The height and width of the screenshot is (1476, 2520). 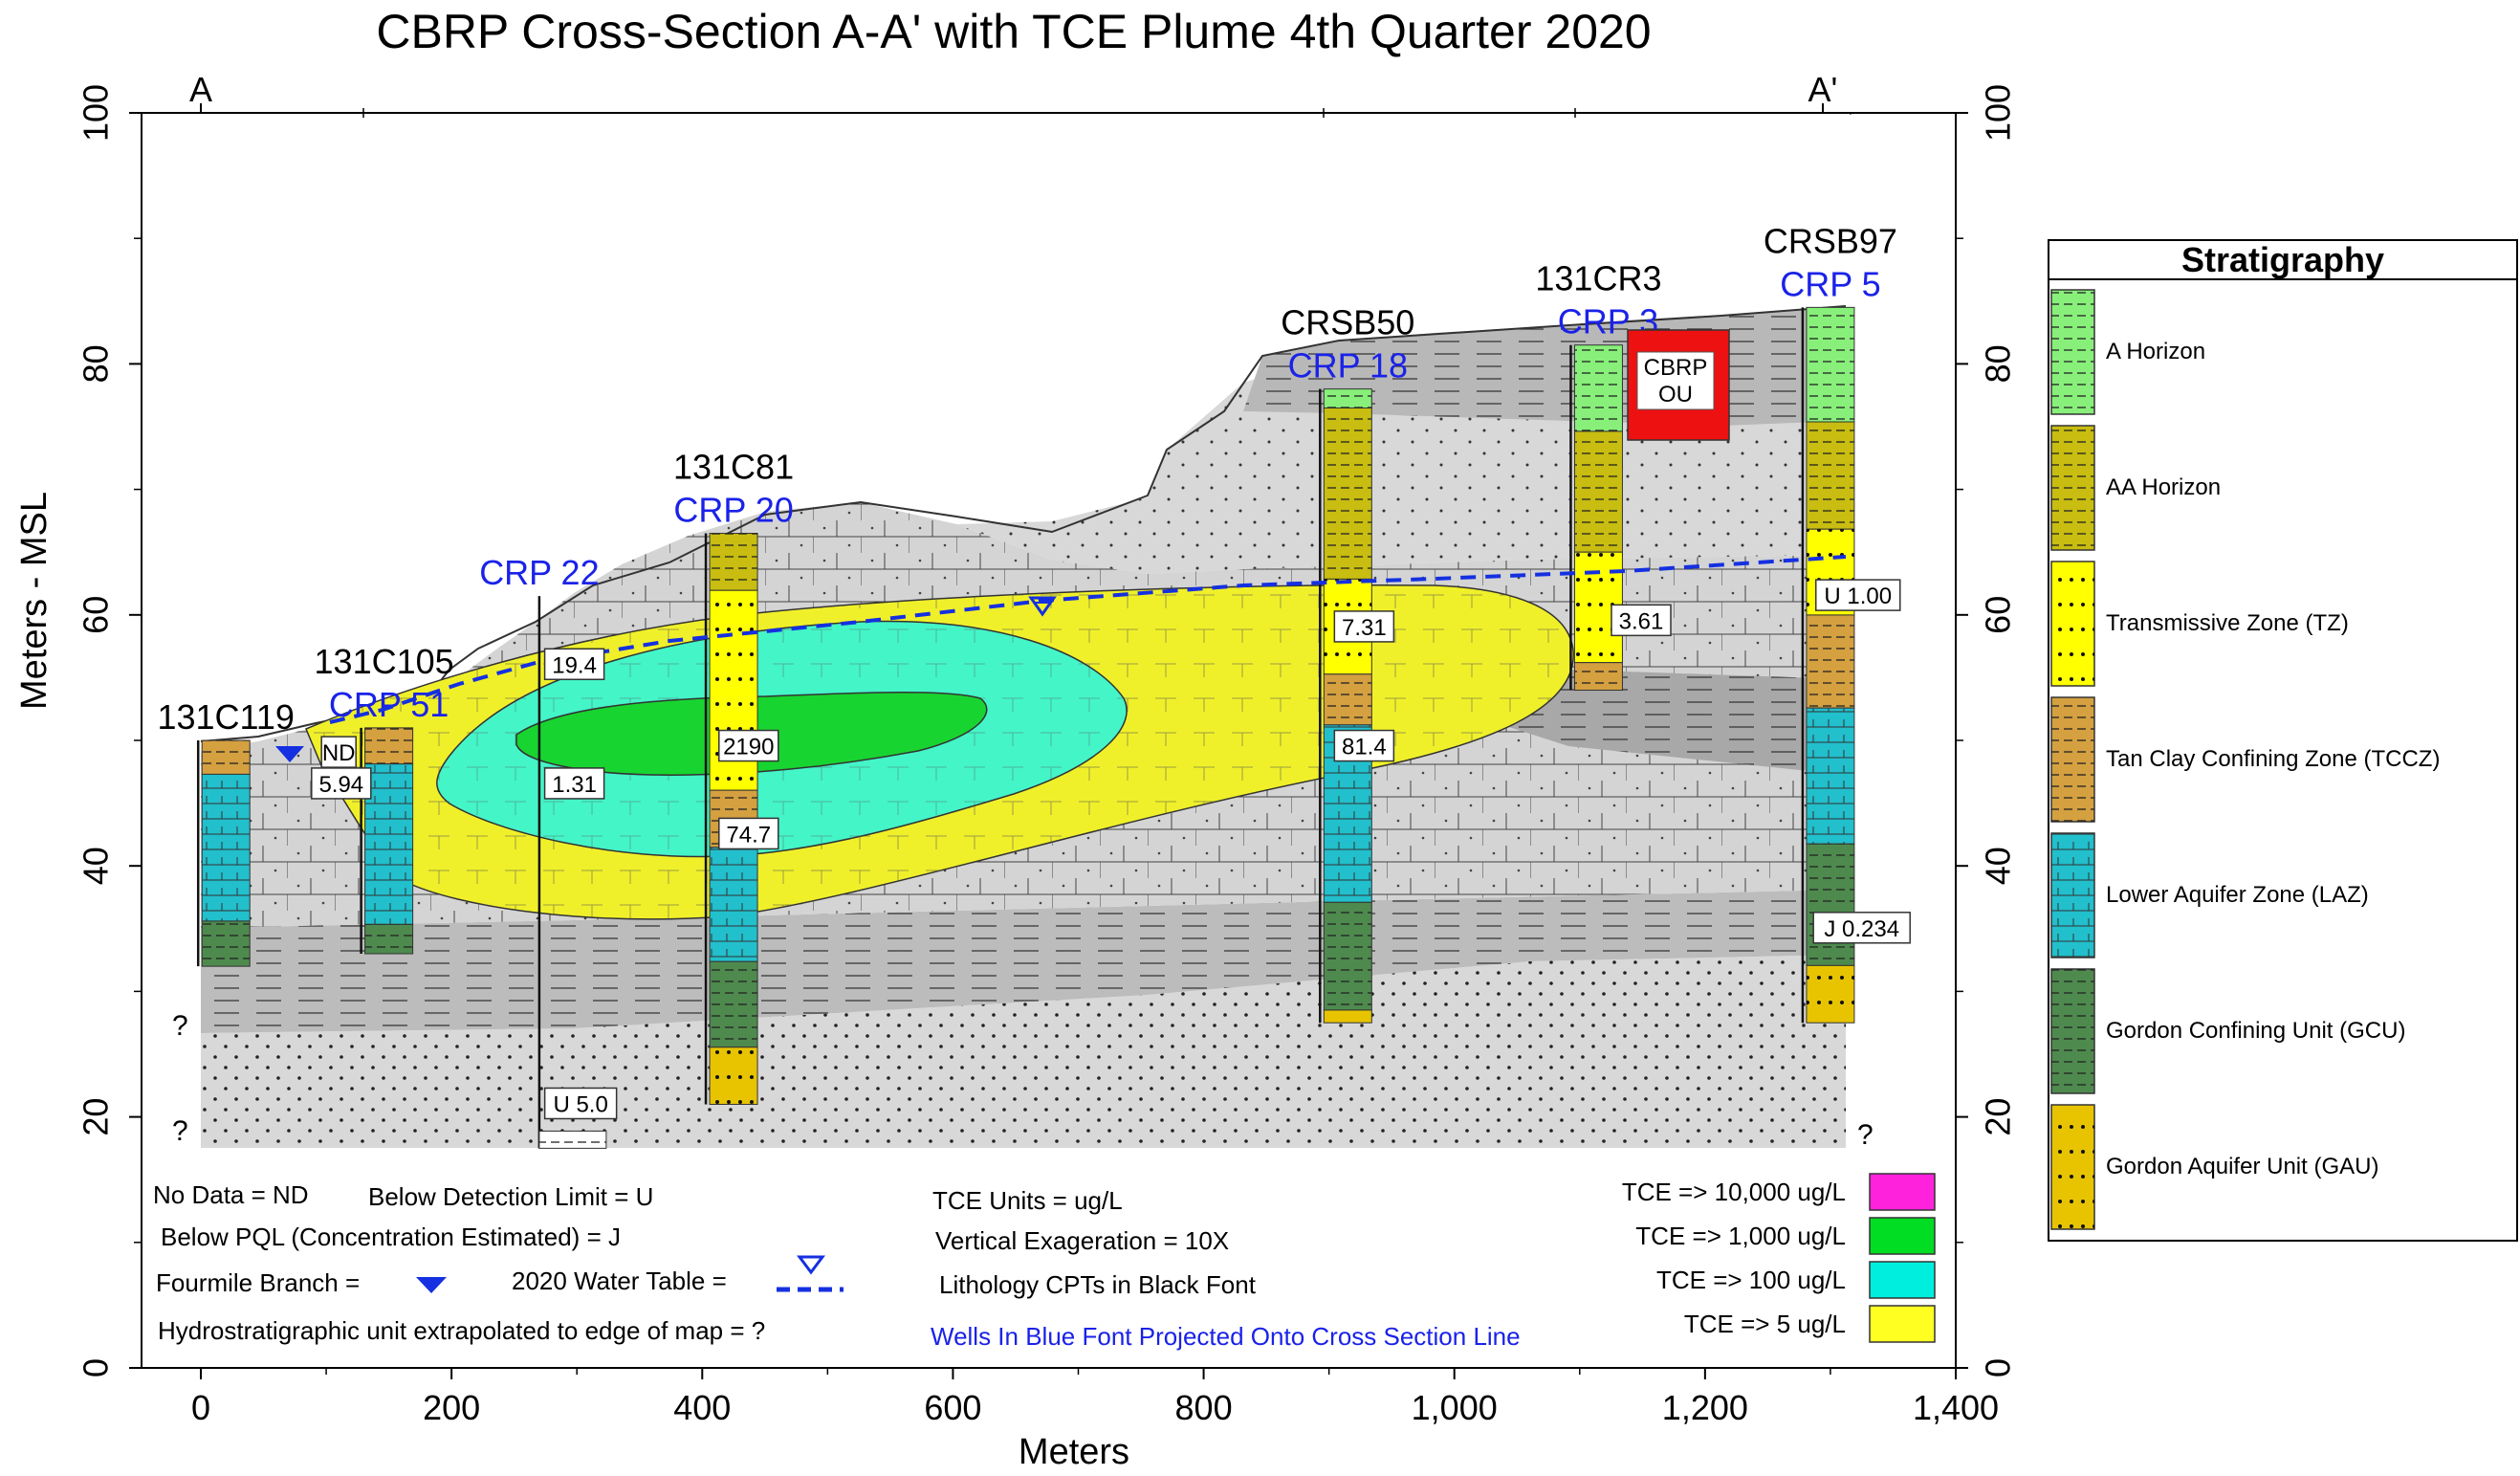 I want to click on stratigraphy-item: Gordon Aquifer Unit (GAU), so click(x=2214, y=1167).